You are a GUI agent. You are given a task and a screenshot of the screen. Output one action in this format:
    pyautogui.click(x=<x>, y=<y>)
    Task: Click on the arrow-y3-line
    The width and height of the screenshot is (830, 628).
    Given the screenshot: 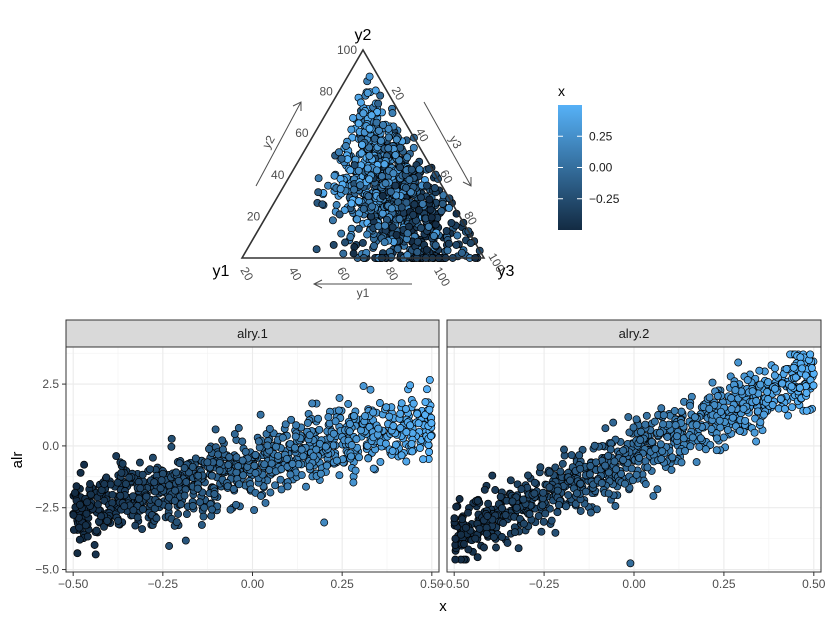 What is the action you would take?
    pyautogui.click(x=447, y=144)
    